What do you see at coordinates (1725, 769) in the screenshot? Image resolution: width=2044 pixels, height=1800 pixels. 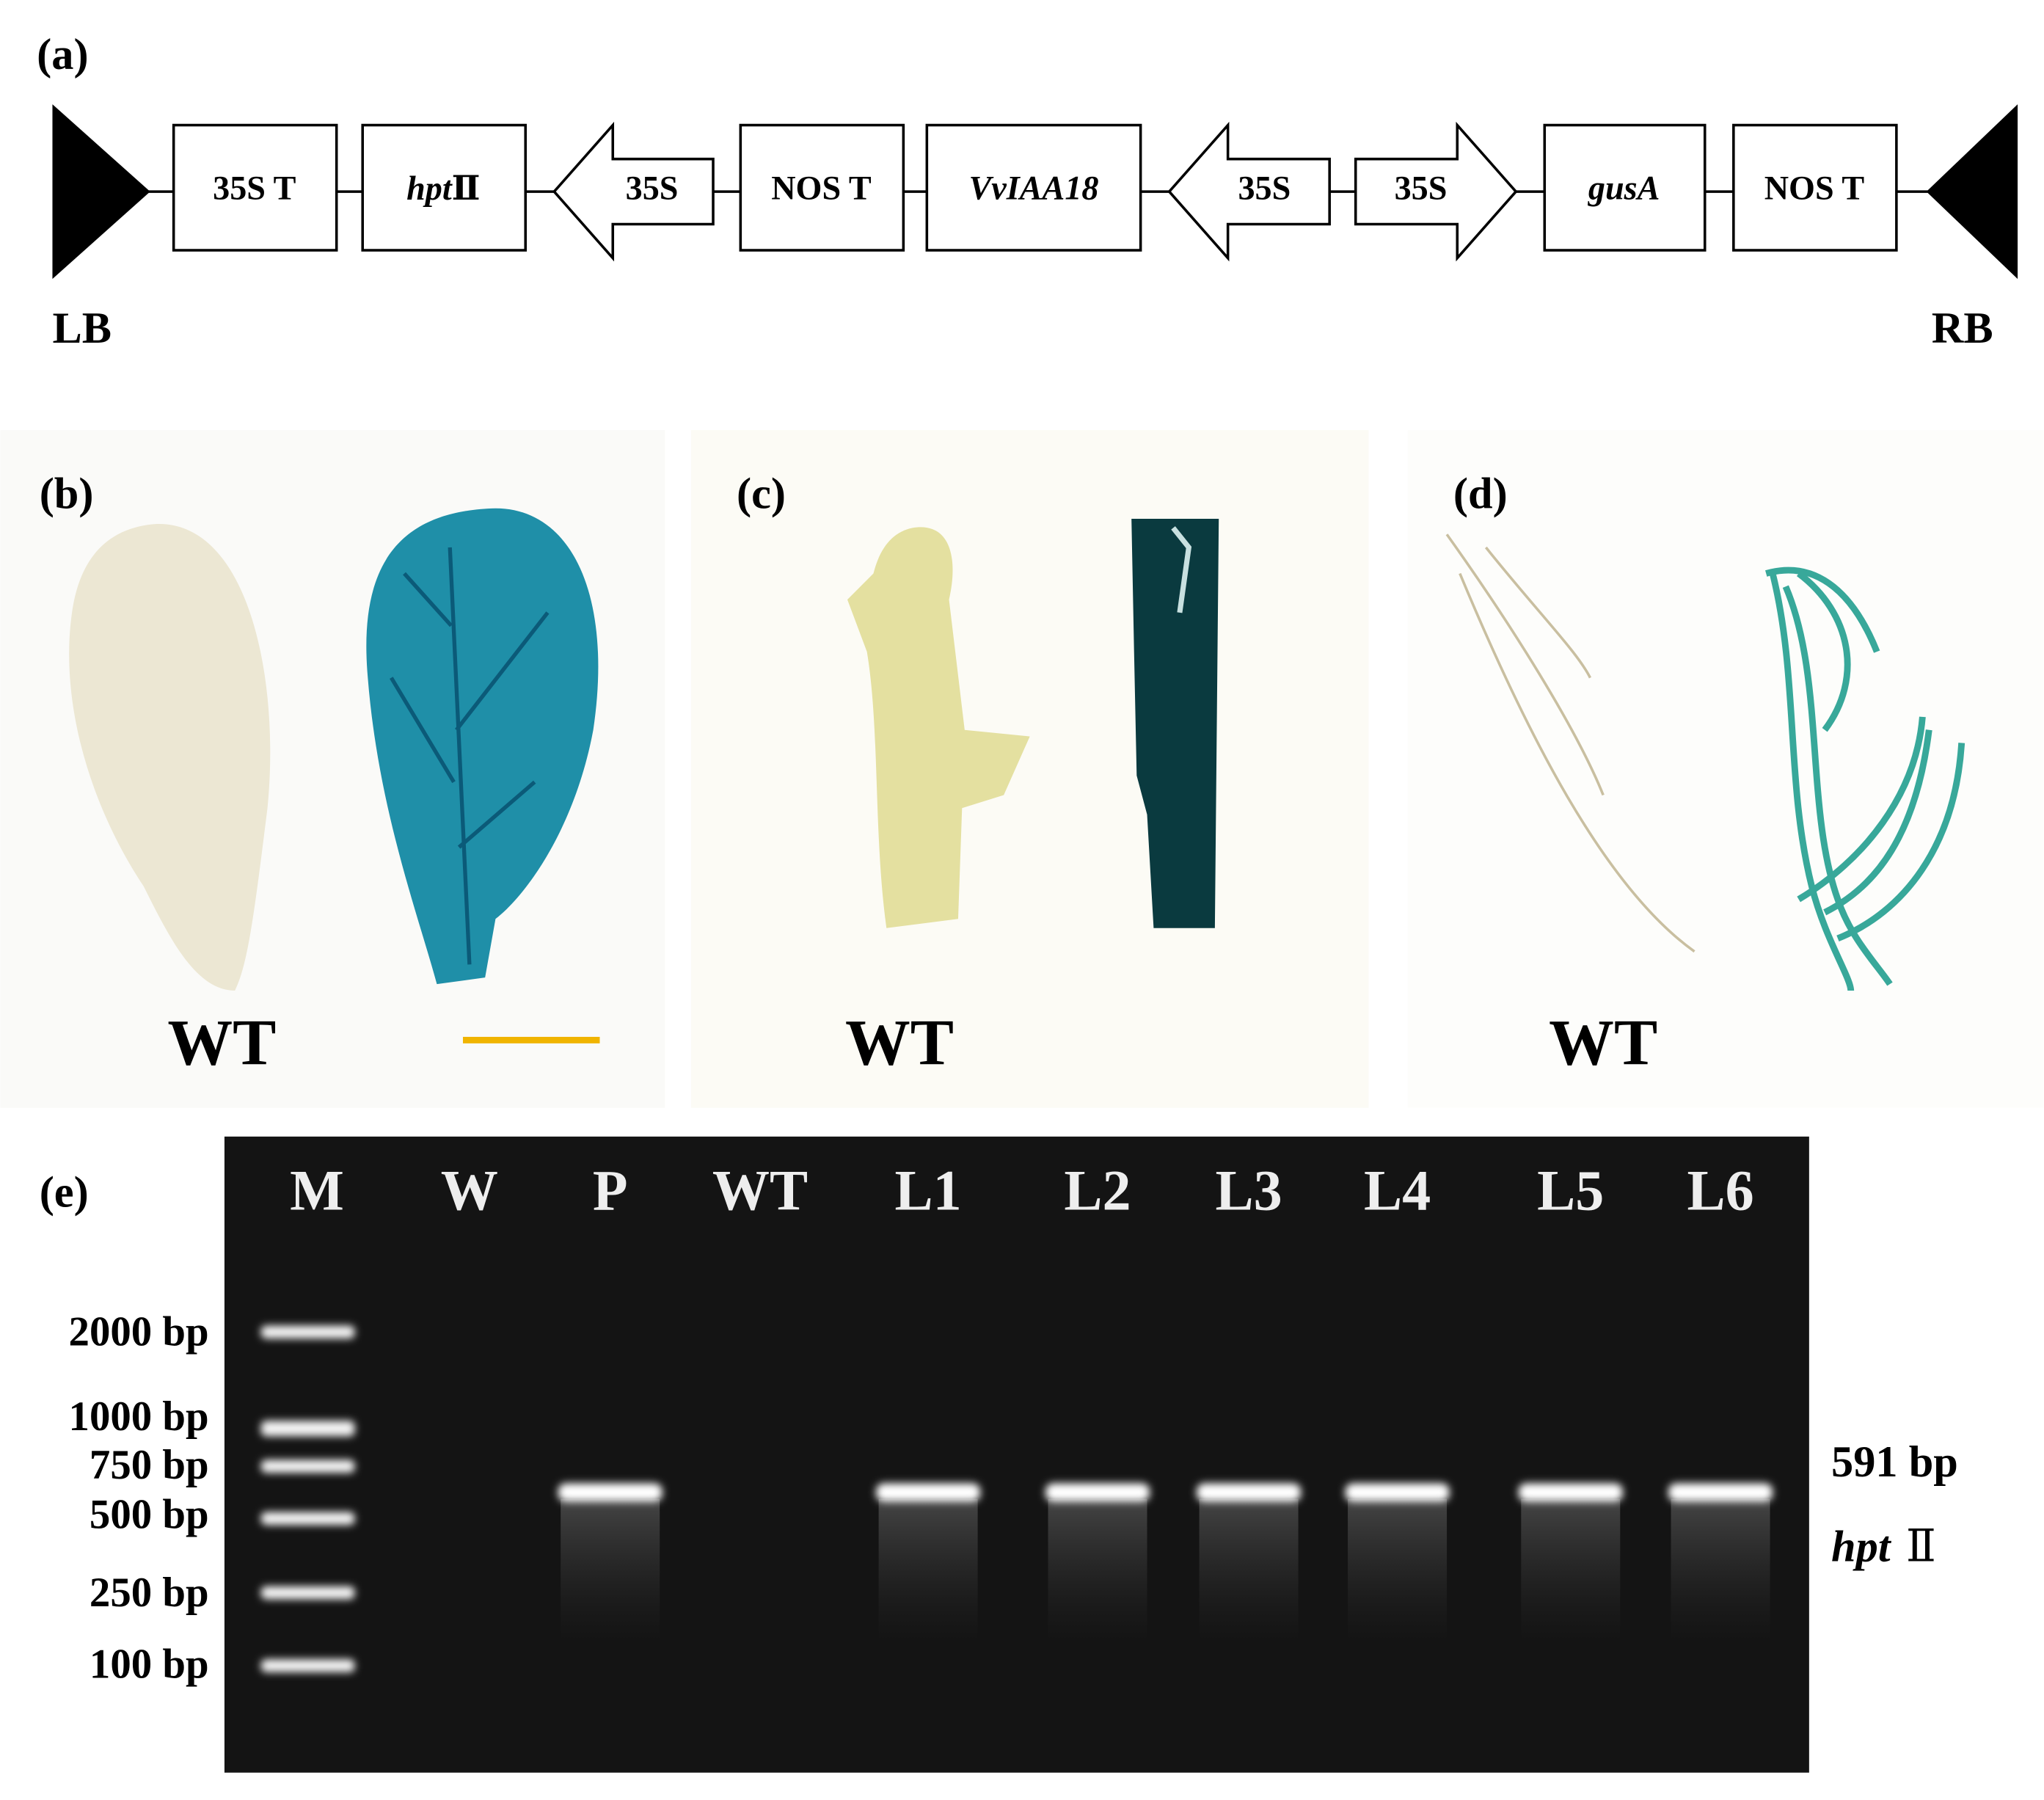 I see `root-photo: (d) WT` at bounding box center [1725, 769].